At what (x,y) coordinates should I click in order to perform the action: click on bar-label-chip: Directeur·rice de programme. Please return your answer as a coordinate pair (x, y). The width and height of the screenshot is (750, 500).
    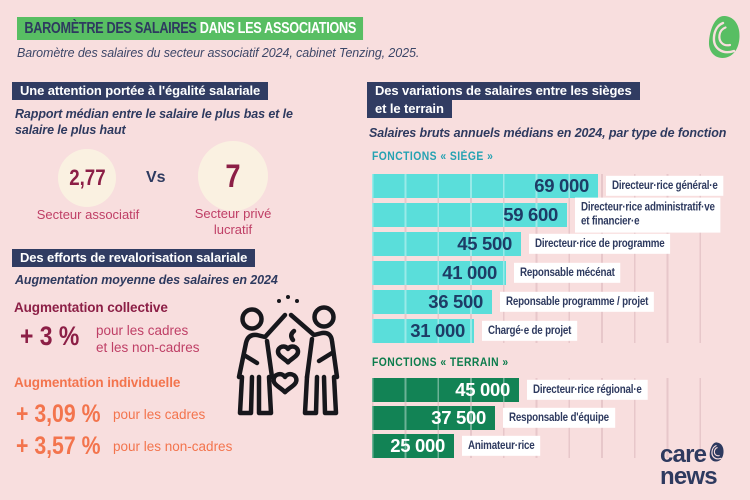
    Looking at the image, I should click on (600, 244).